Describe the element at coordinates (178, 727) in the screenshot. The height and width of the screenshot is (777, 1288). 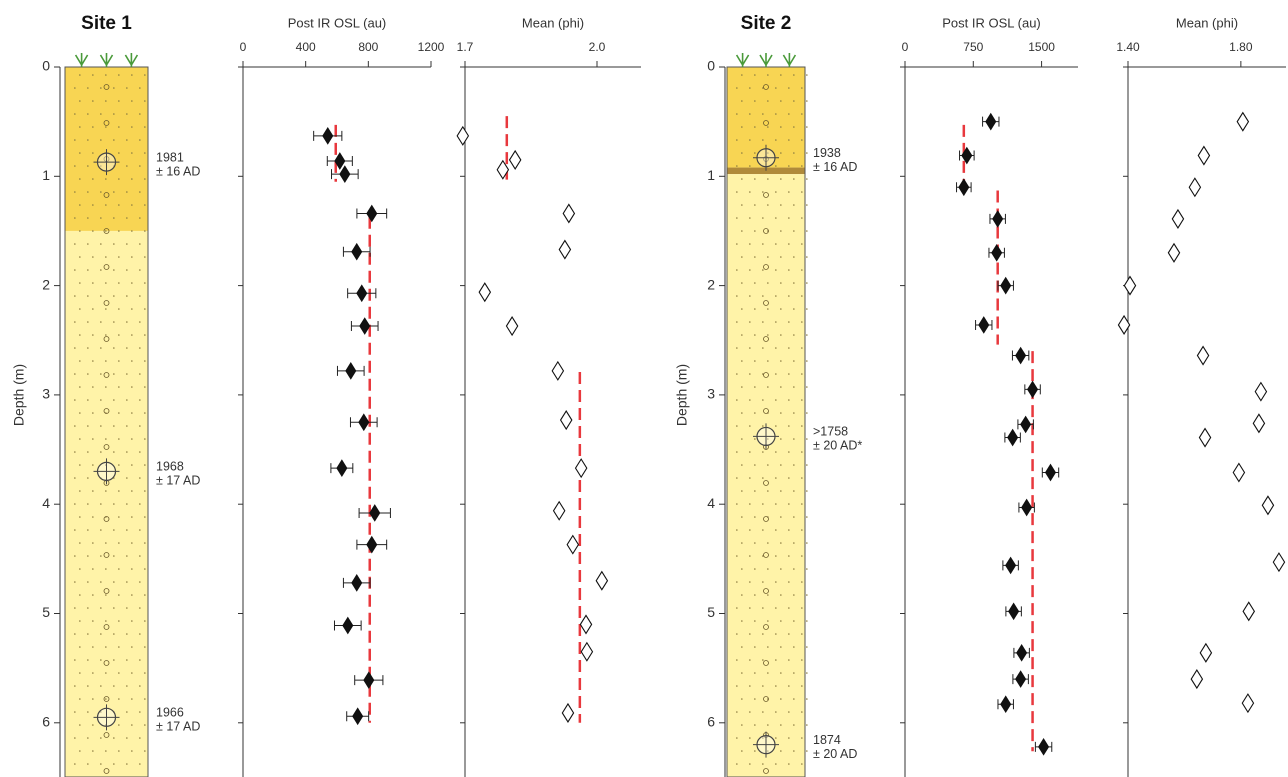
I see `age-label: ± 17 AD` at that location.